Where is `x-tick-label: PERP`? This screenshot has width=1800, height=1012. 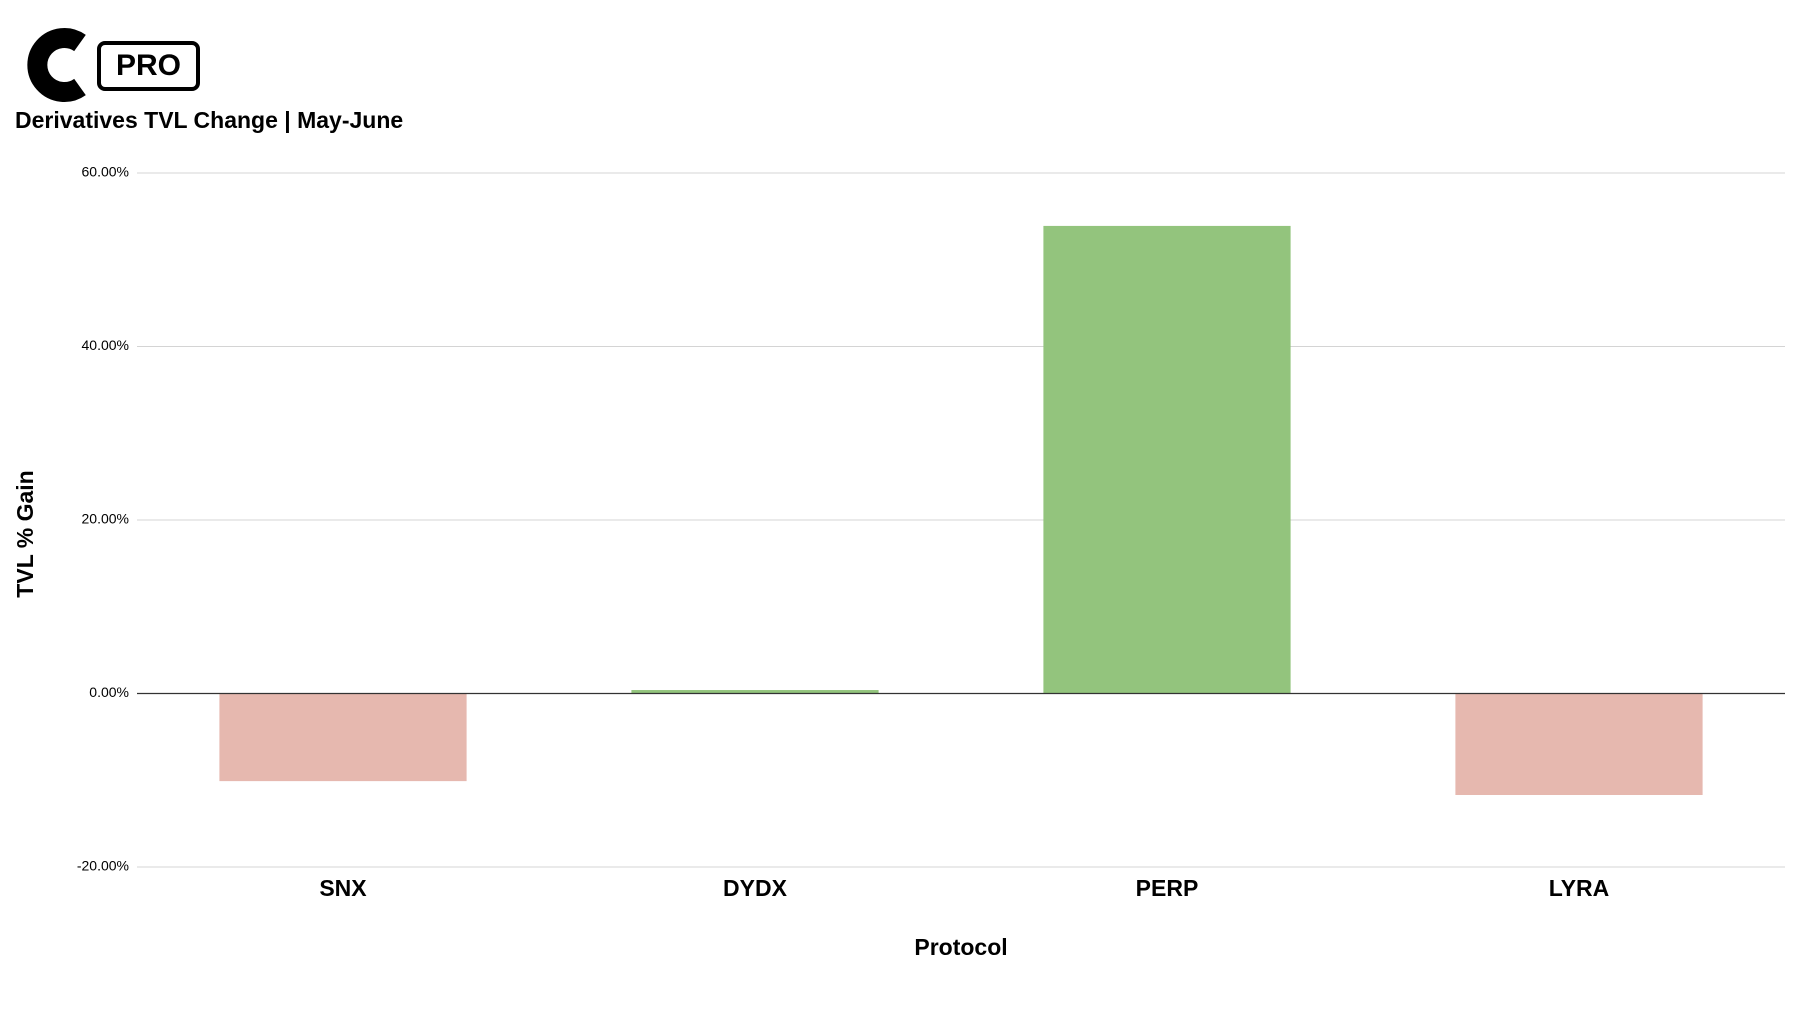
x-tick-label: PERP is located at coordinates (1167, 888).